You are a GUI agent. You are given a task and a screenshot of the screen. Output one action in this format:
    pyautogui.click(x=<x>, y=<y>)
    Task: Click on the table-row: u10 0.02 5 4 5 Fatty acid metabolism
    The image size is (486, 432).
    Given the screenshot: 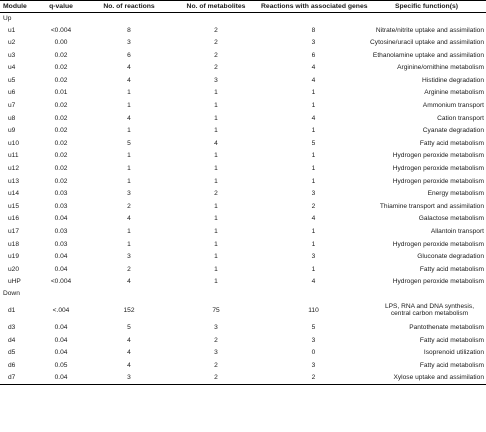 What is the action you would take?
    pyautogui.click(x=243, y=143)
    